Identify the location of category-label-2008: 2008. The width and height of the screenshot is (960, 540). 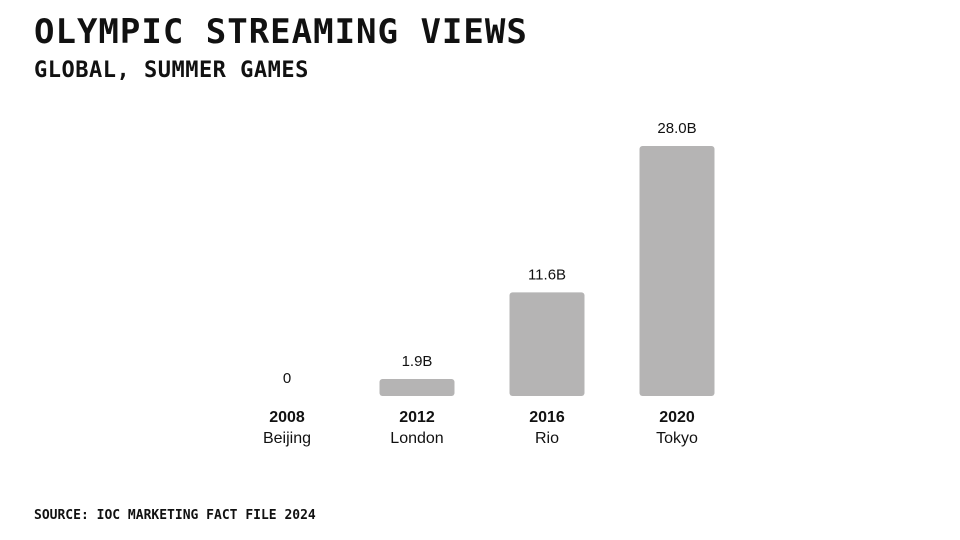
(287, 417).